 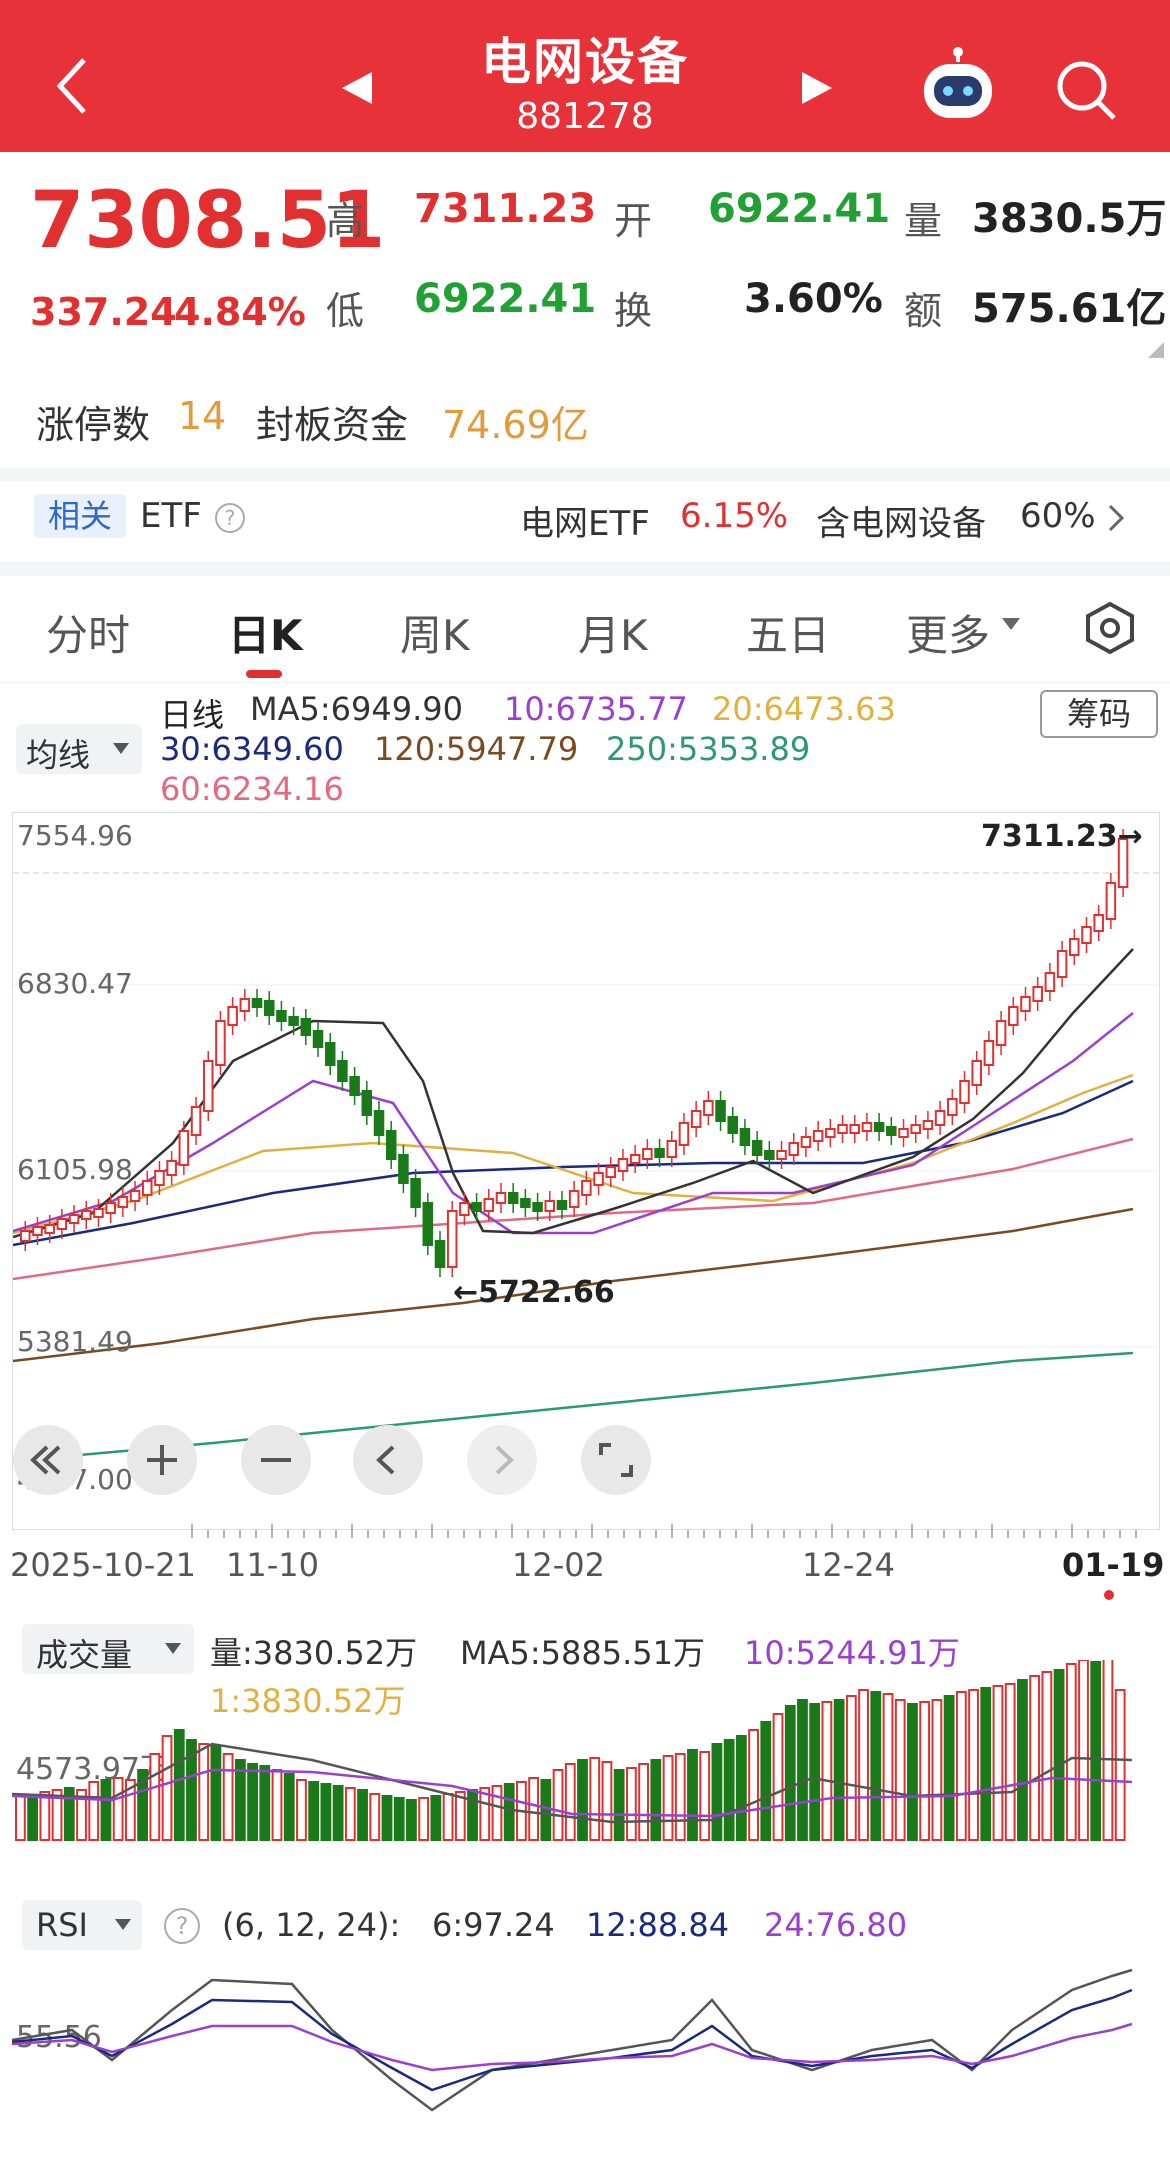 I want to click on search-icon, so click(x=1086, y=90).